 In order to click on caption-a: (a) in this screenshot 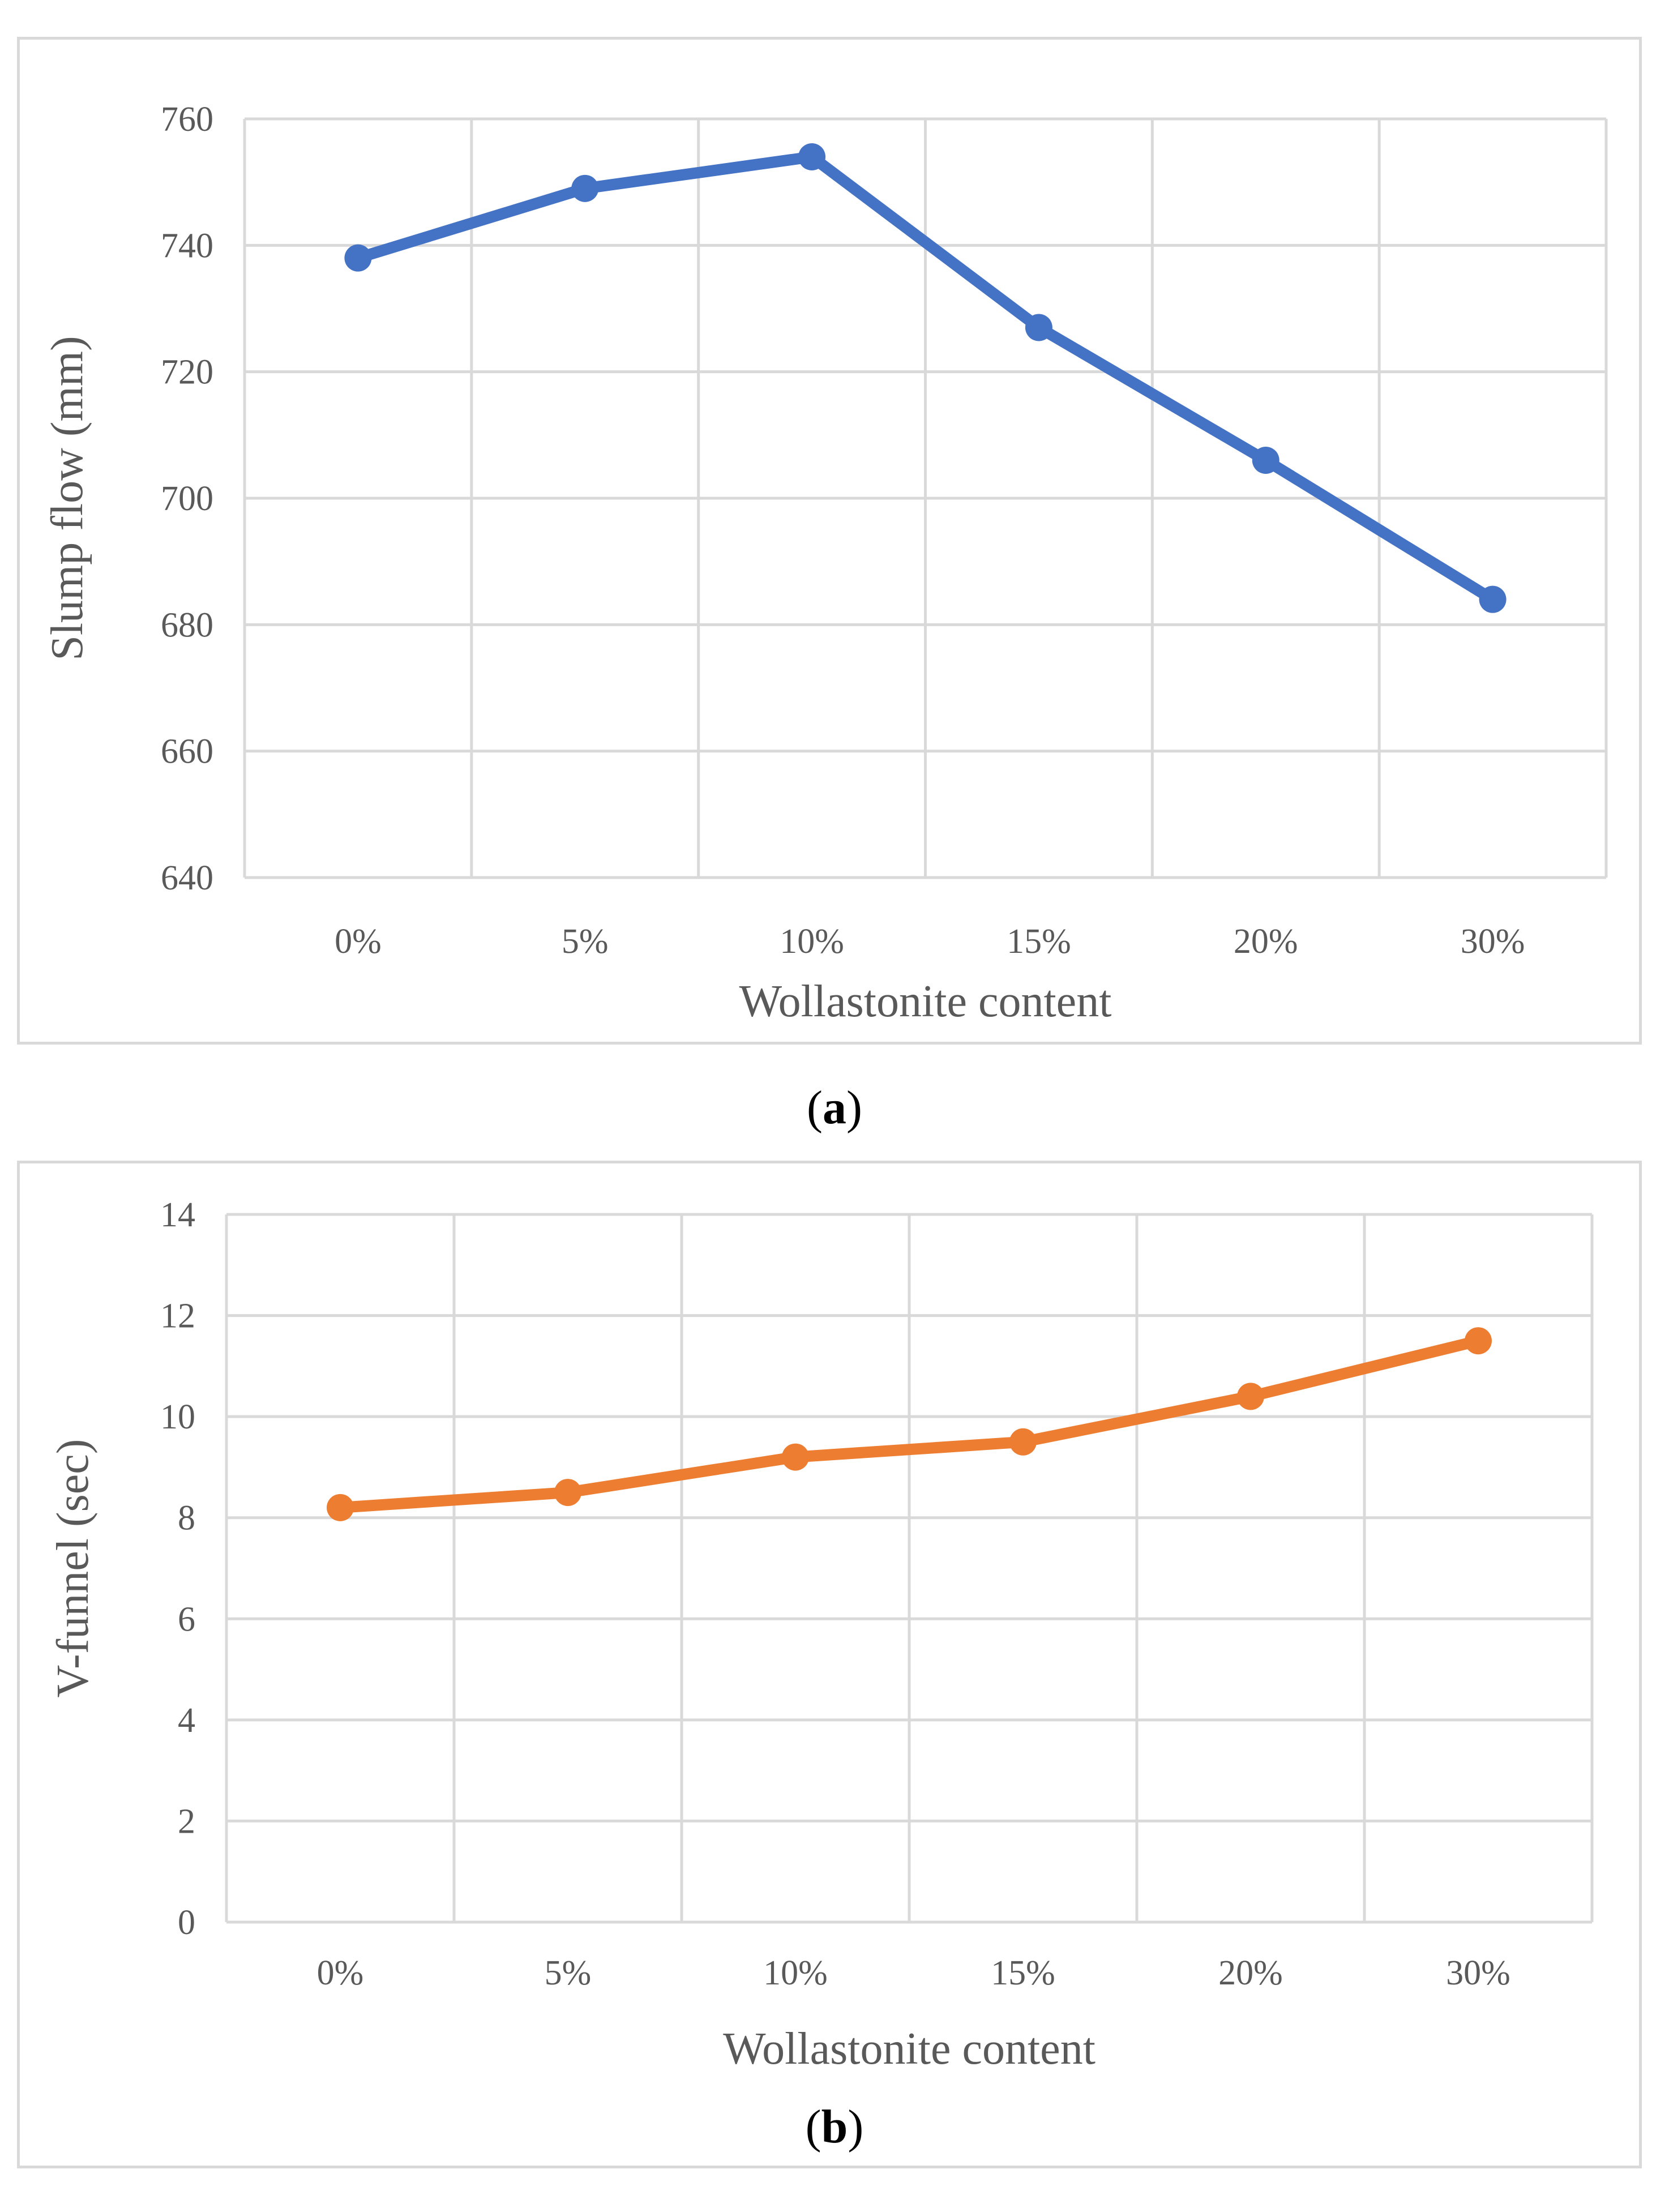, I will do `click(834, 1107)`.